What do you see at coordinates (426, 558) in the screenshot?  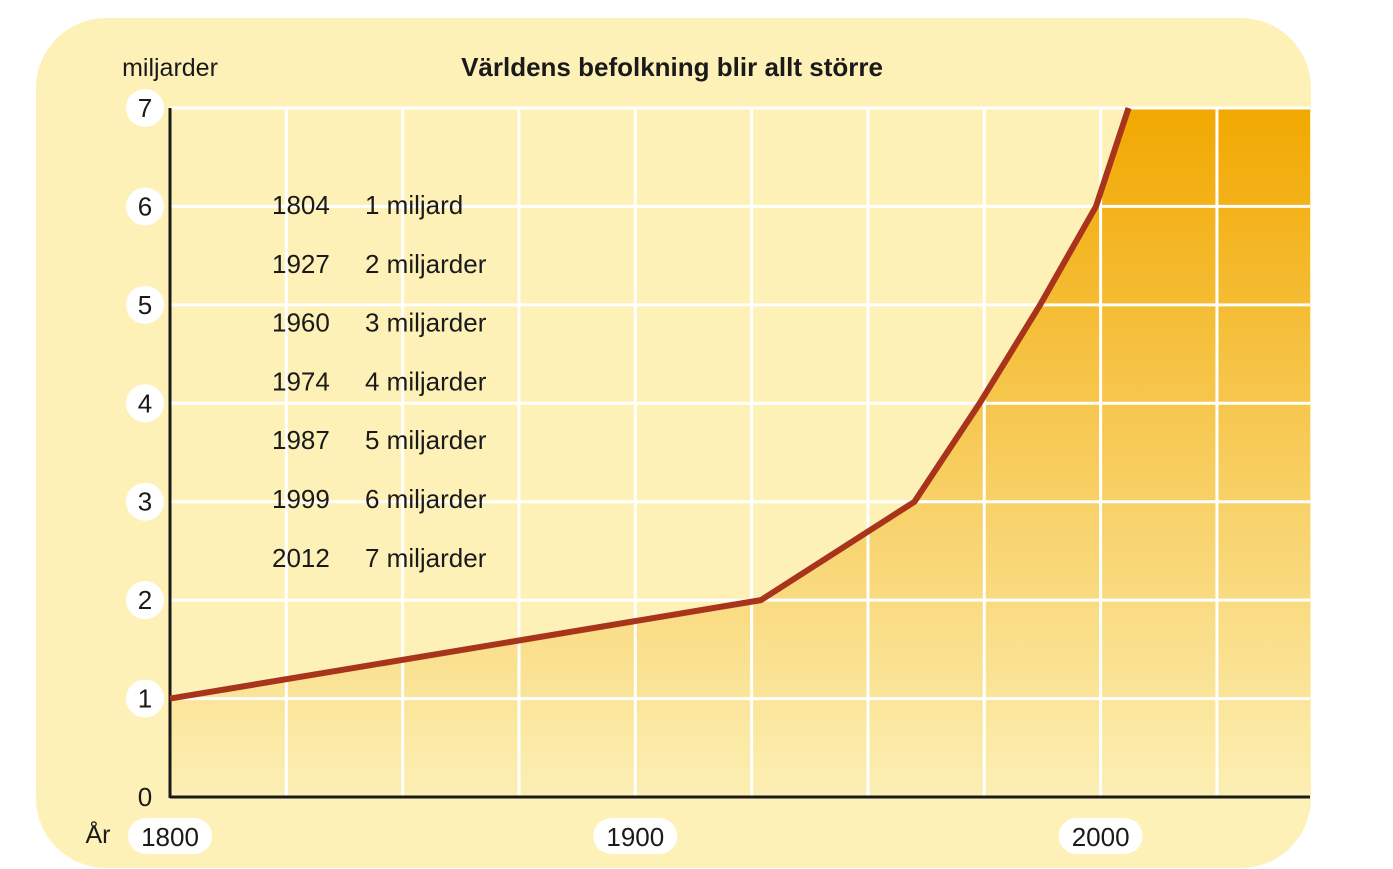 I see `milestone-text: 7 miljarder` at bounding box center [426, 558].